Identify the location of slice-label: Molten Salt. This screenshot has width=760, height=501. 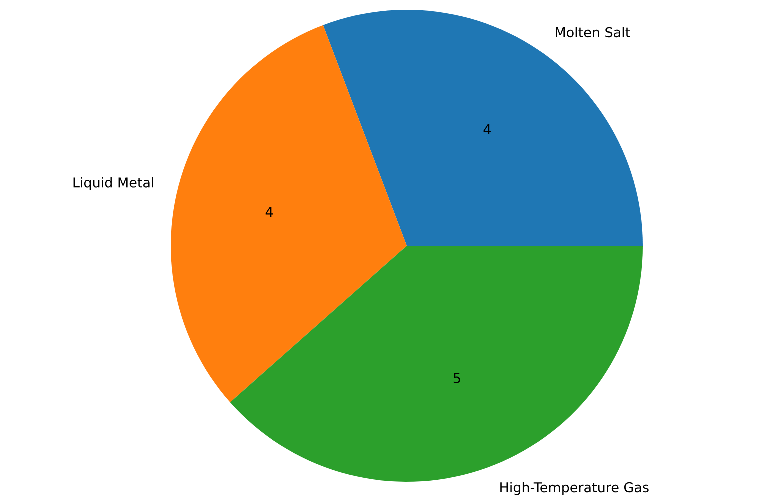
(593, 32).